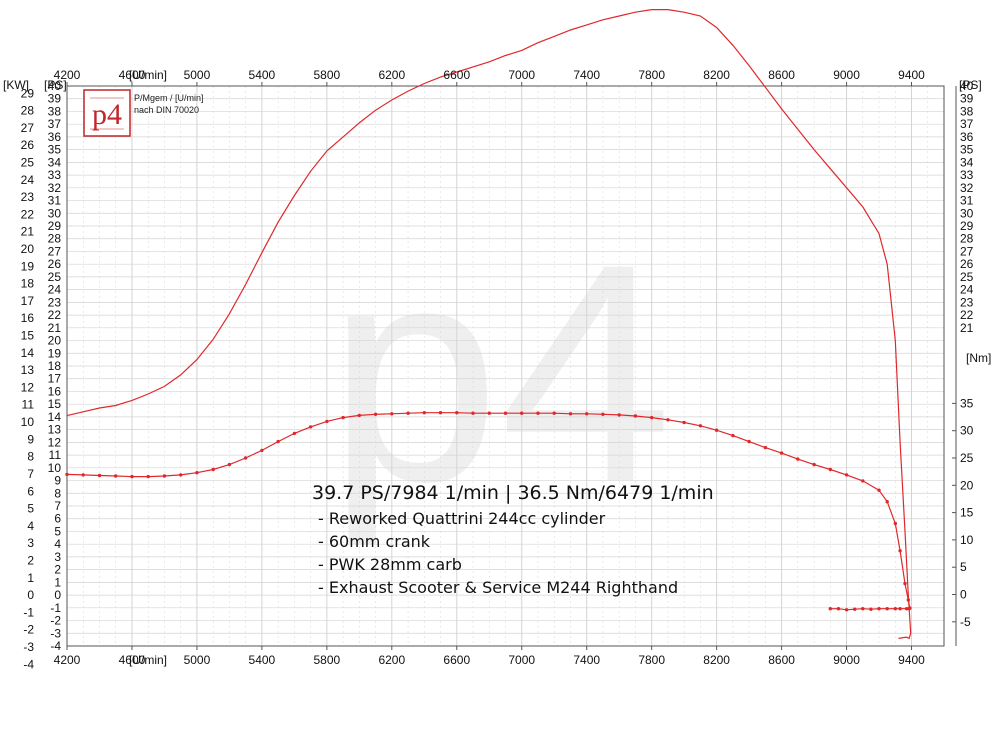  What do you see at coordinates (55, 201) in the screenshot?
I see `ps-tick-label-left: 31` at bounding box center [55, 201].